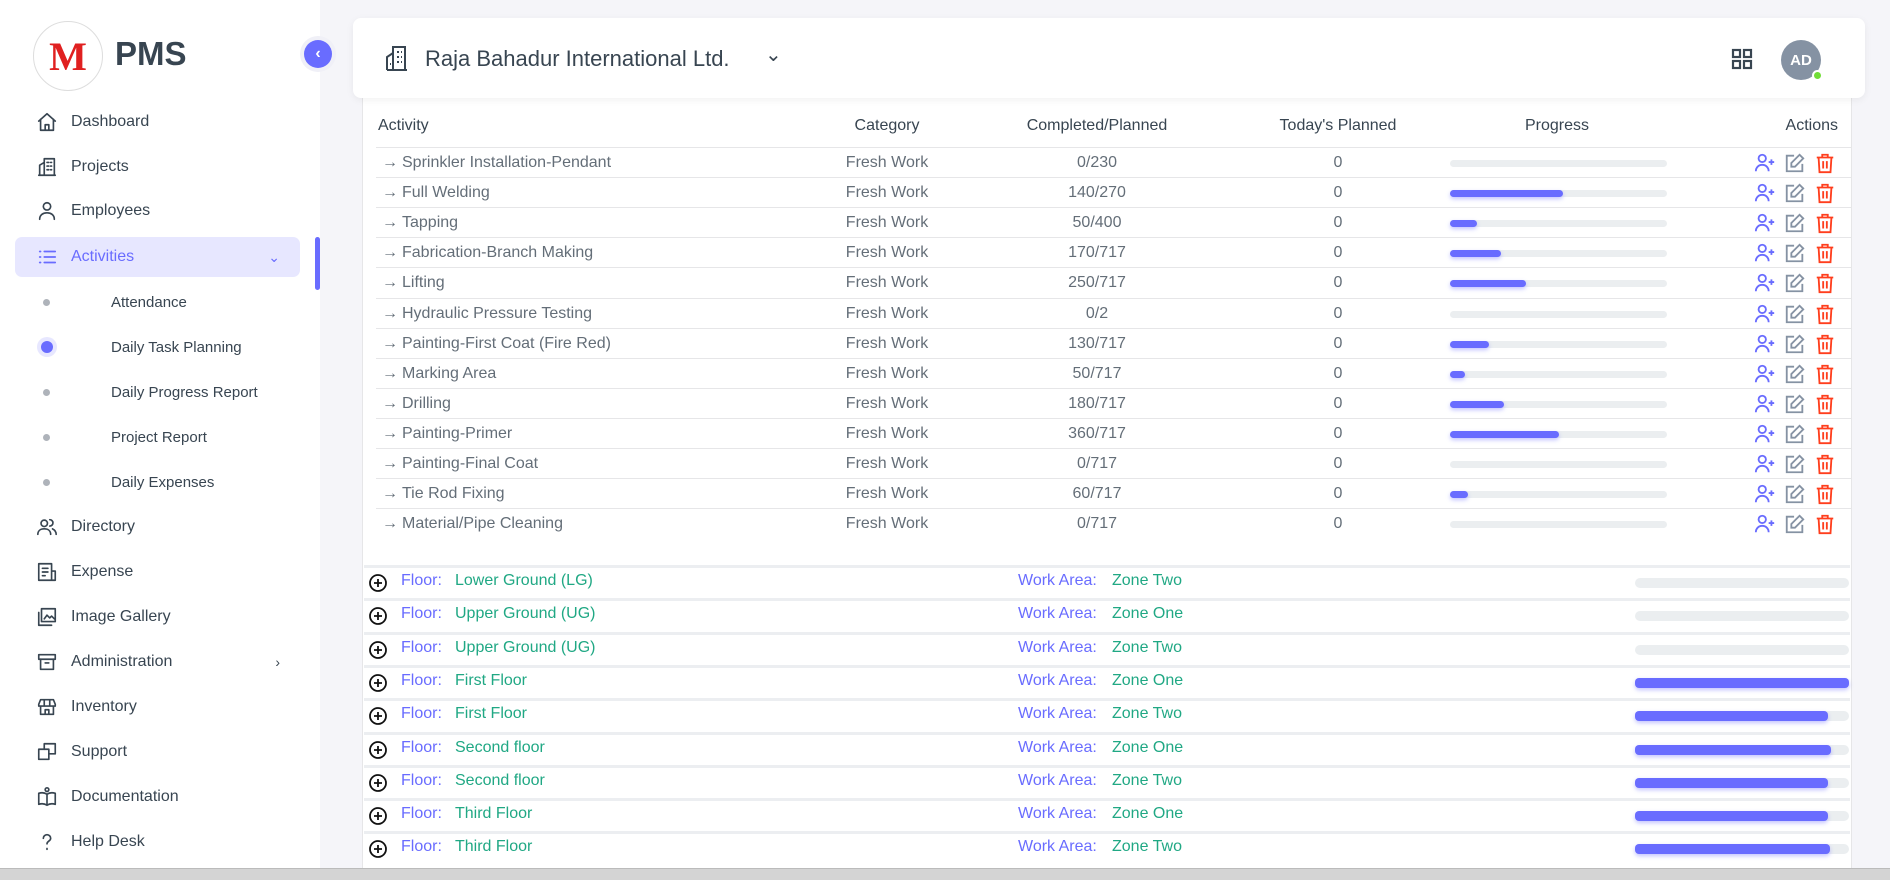 The image size is (1890, 880). I want to click on collapse-sidebar-button: ‹, so click(318, 54).